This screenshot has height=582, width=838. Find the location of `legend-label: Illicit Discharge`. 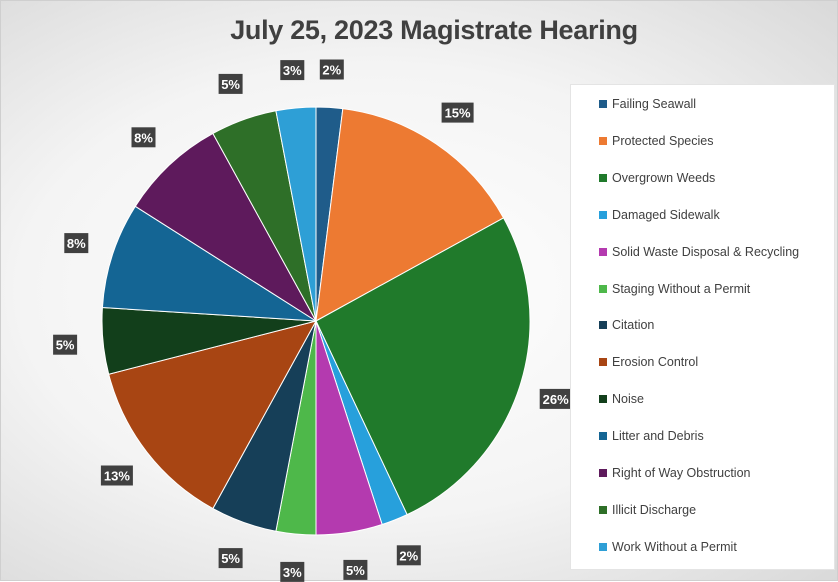

legend-label: Illicit Discharge is located at coordinates (654, 510).